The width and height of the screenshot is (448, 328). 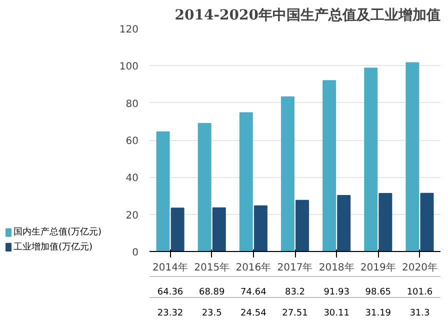 What do you see at coordinates (132, 104) in the screenshot?
I see `y-tick-label: 80` at bounding box center [132, 104].